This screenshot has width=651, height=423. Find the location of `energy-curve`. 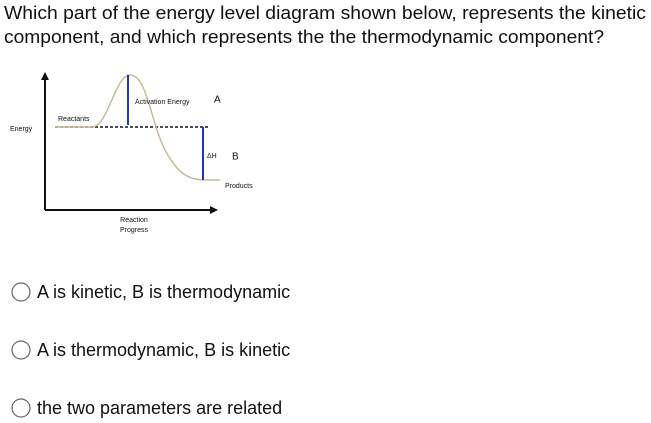

energy-curve is located at coordinates (137, 127).